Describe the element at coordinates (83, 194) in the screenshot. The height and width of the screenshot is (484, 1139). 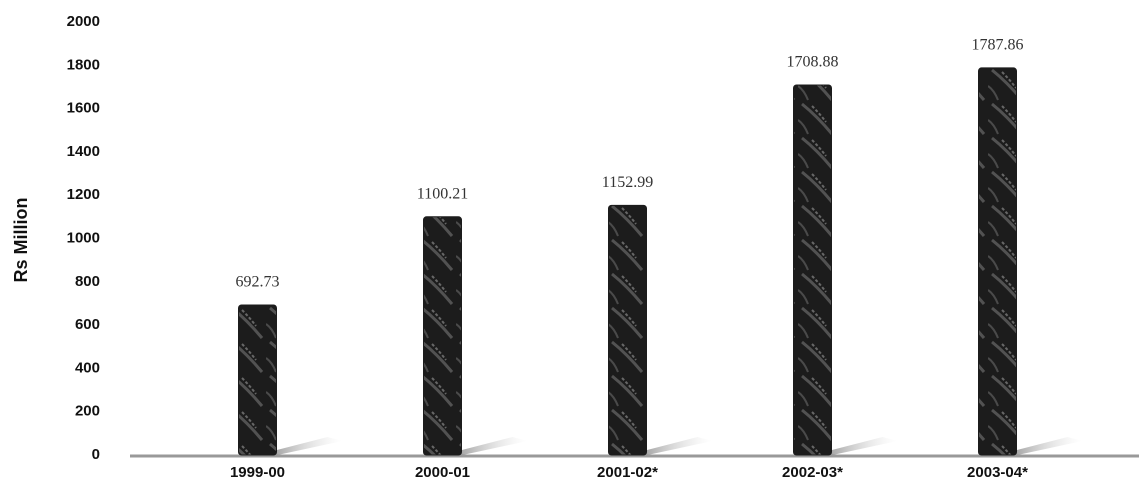
I see `y-tick-label: 1200` at that location.